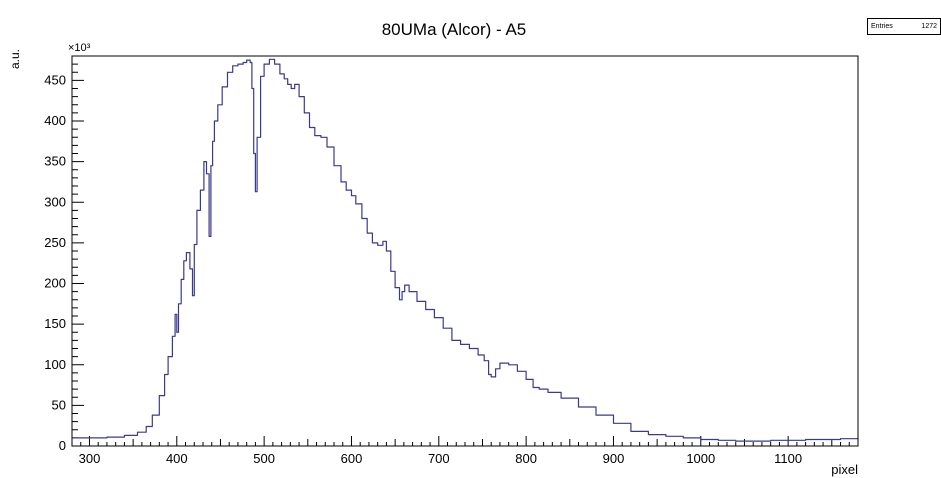 The height and width of the screenshot is (478, 941). Describe the element at coordinates (929, 26) in the screenshot. I see `stats-entries-value: 1272` at that location.